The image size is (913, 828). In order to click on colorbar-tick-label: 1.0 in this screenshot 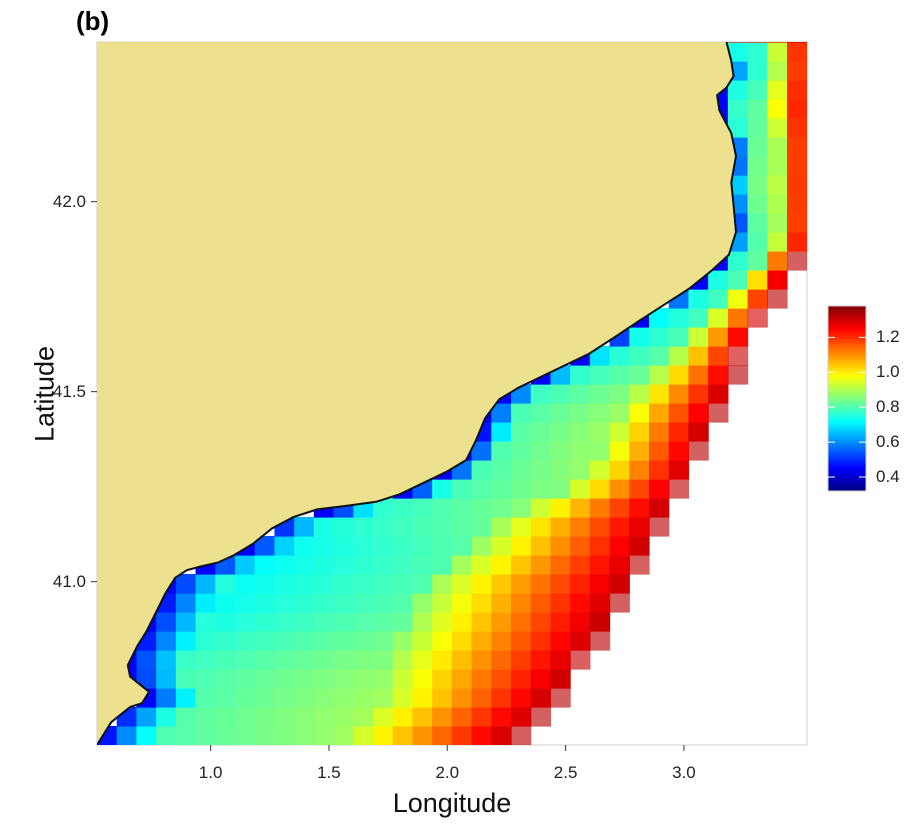, I will do `click(888, 372)`.